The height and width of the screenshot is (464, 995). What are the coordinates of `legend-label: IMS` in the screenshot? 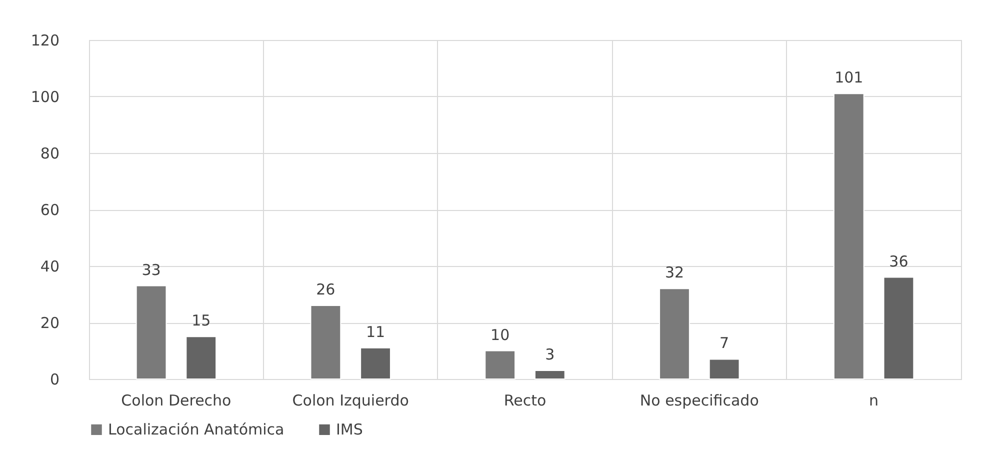 It's located at (349, 429).